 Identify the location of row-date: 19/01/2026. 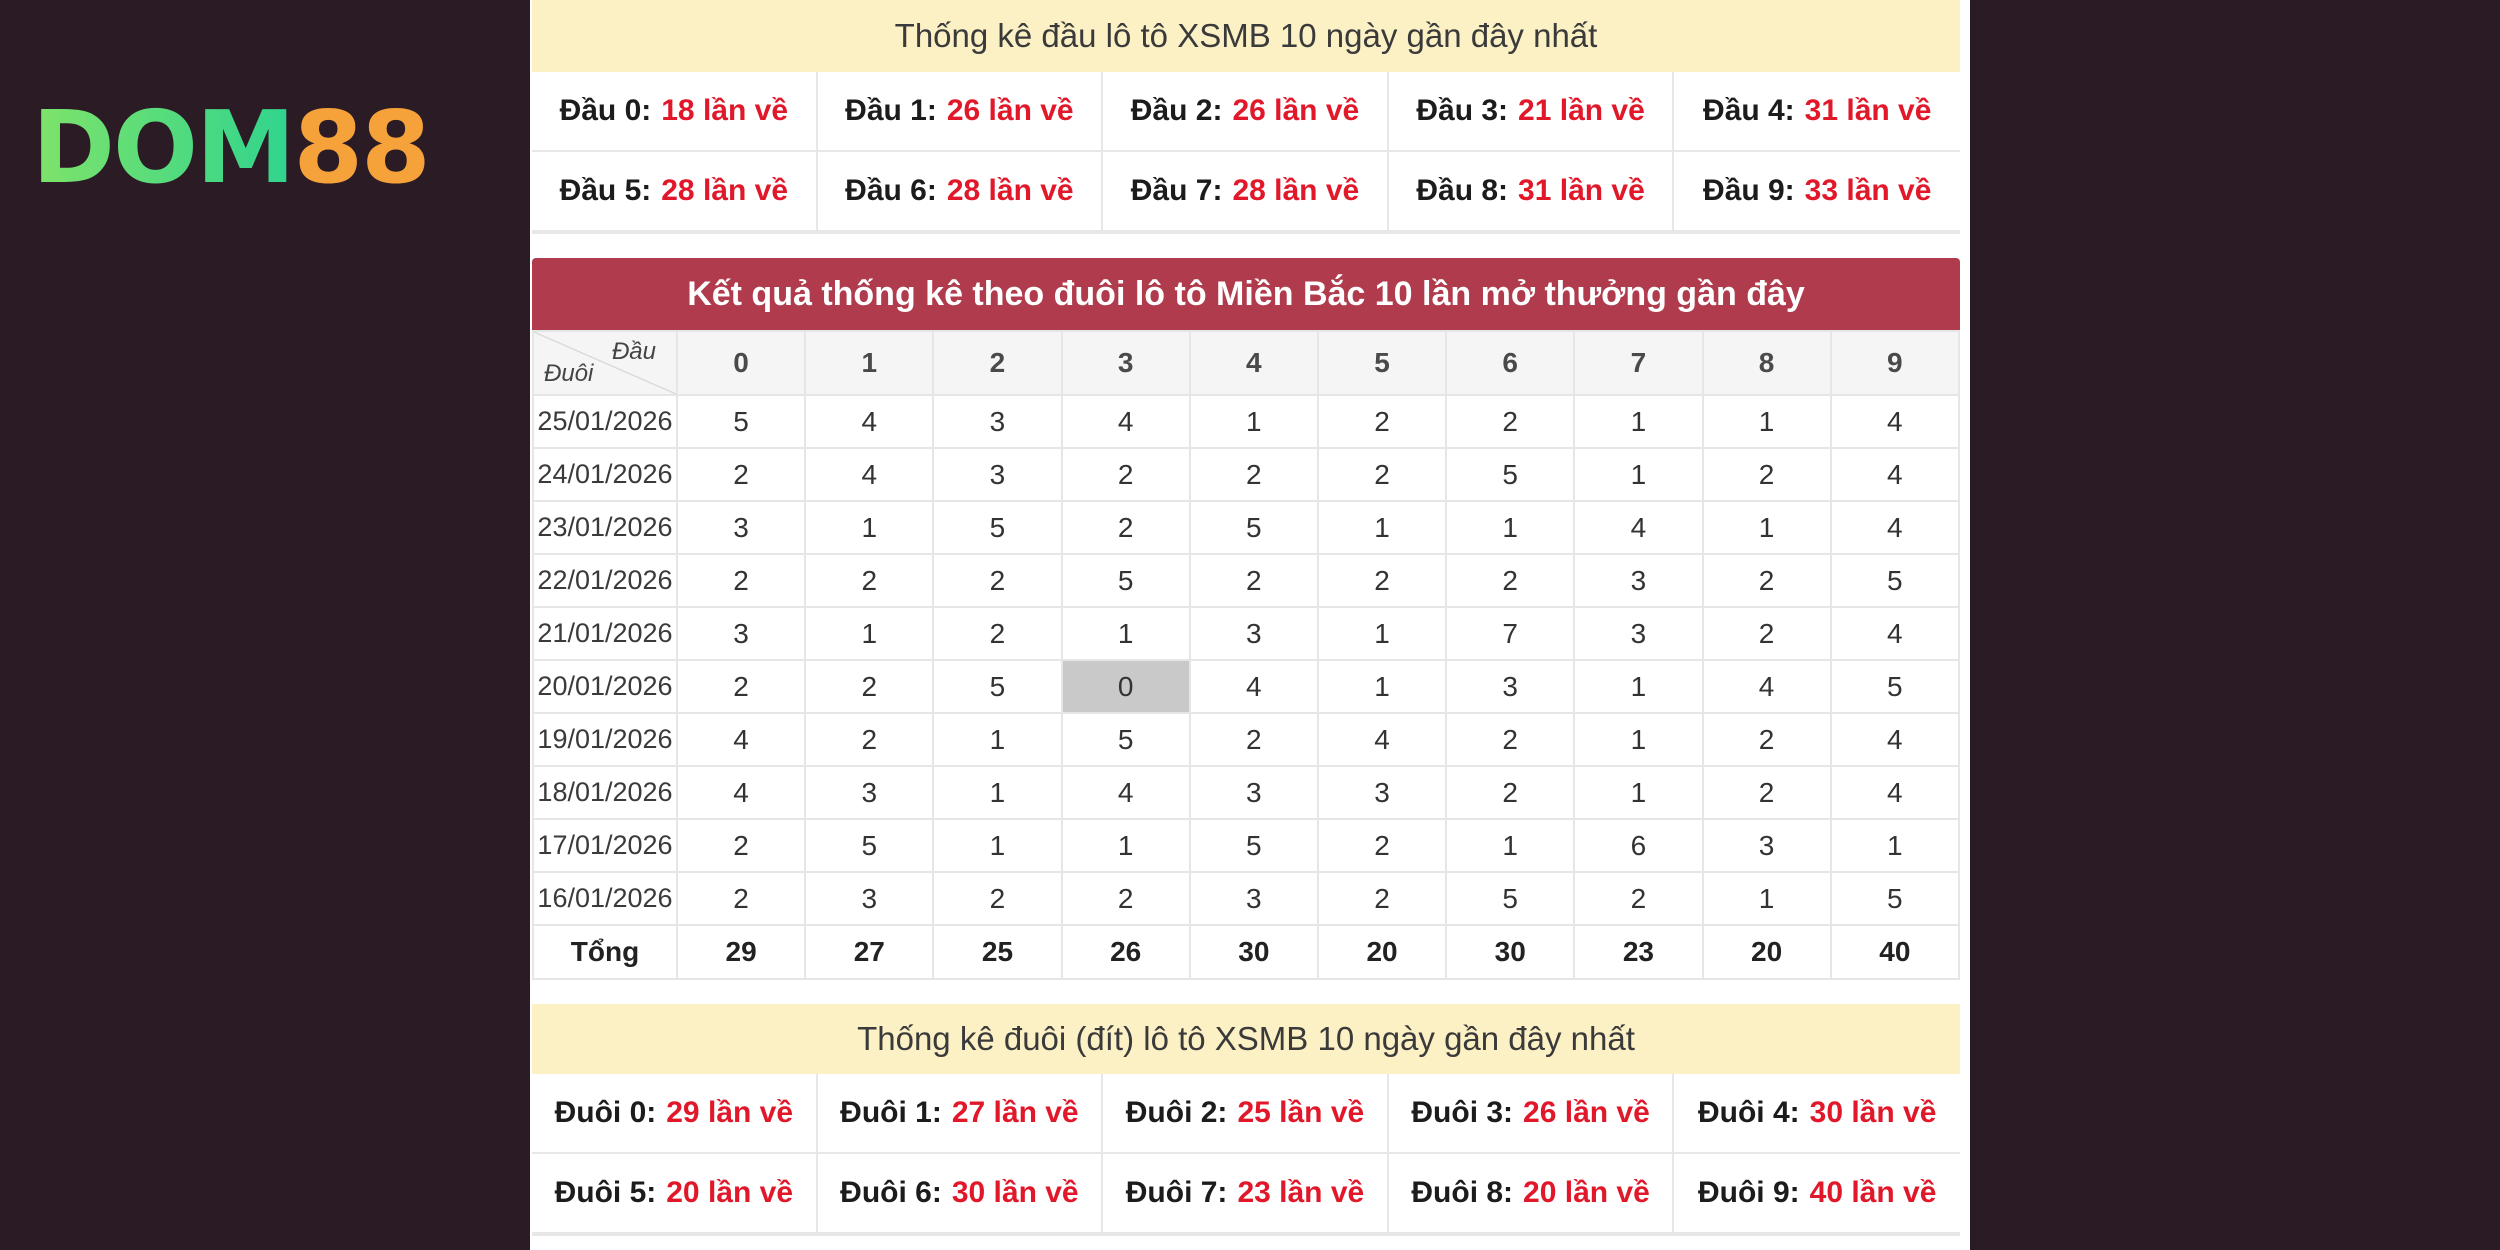
(605, 739).